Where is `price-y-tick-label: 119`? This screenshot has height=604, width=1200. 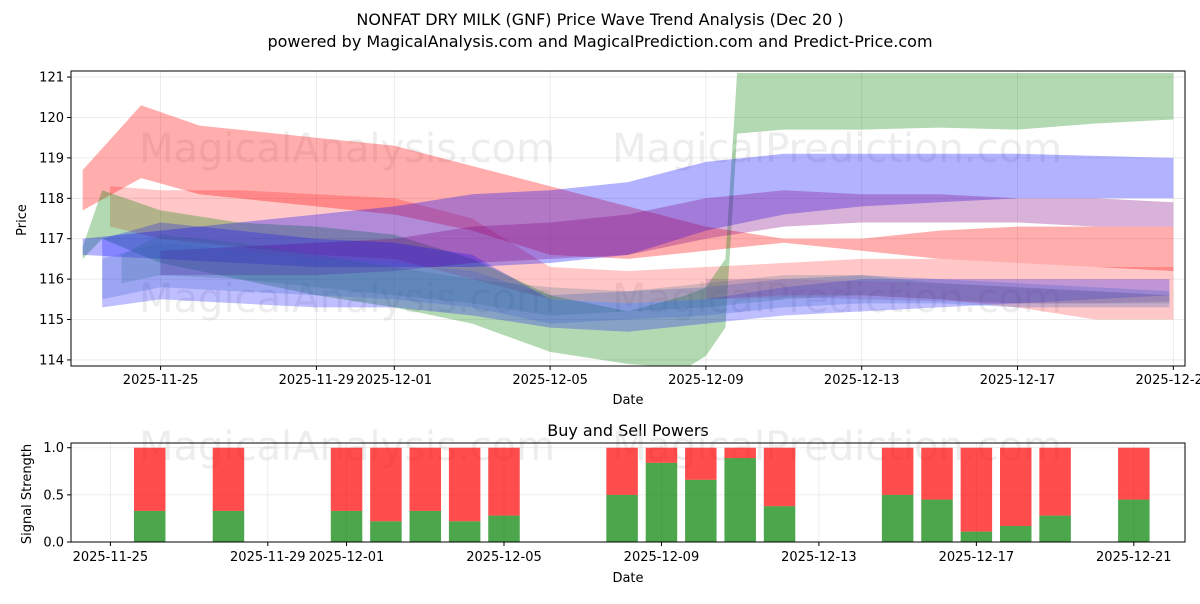 price-y-tick-label: 119 is located at coordinates (51, 158).